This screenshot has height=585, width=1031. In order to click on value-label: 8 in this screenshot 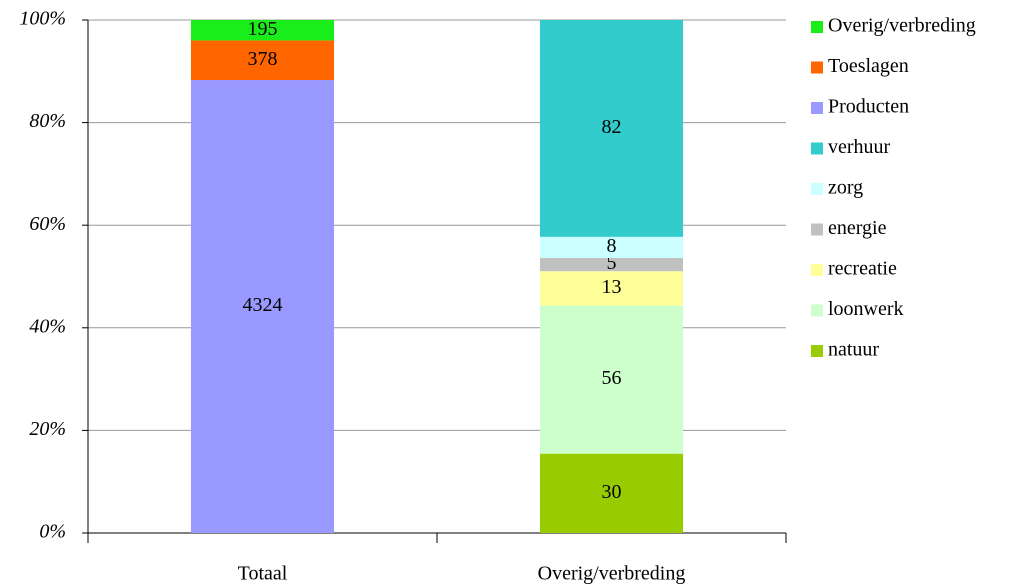, I will do `click(612, 246)`.